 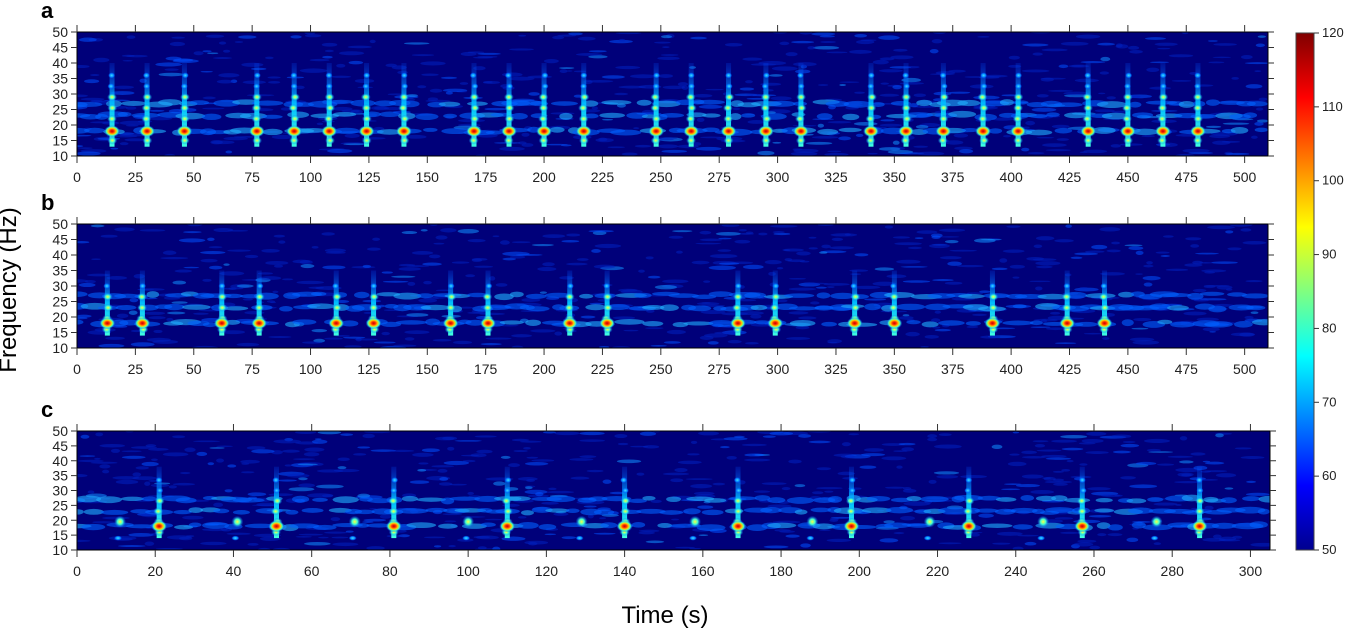 What do you see at coordinates (60, 317) in the screenshot?
I see `y-tick-label: 20` at bounding box center [60, 317].